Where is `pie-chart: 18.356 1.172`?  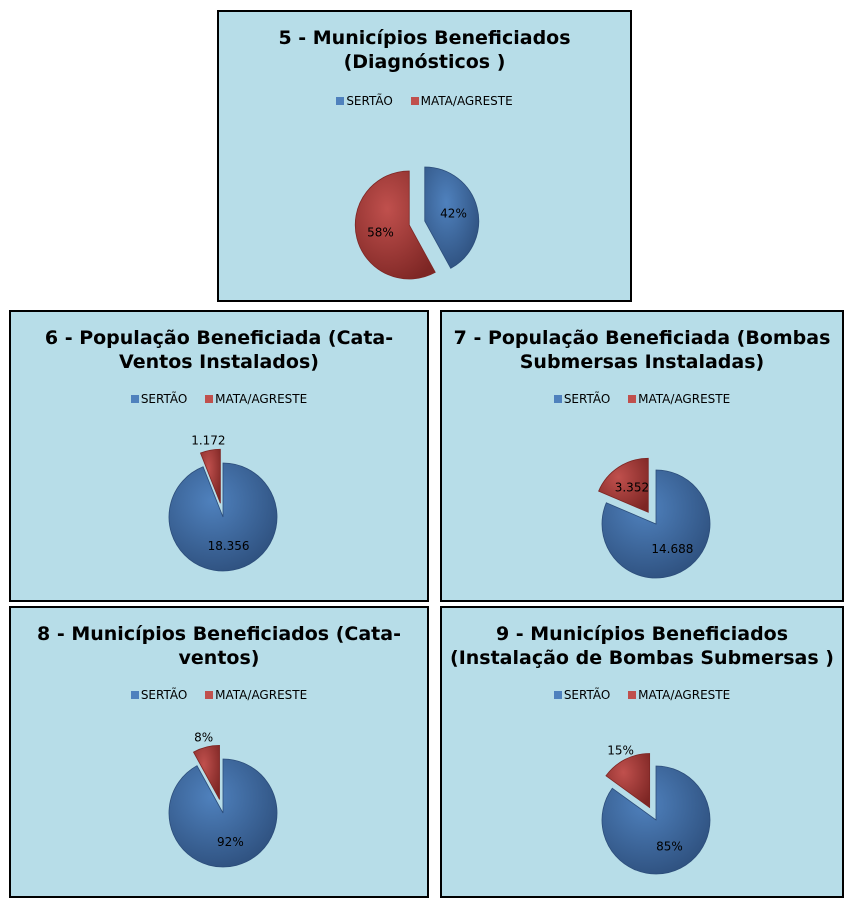 pie-chart: 18.356 1.172 is located at coordinates (223, 502).